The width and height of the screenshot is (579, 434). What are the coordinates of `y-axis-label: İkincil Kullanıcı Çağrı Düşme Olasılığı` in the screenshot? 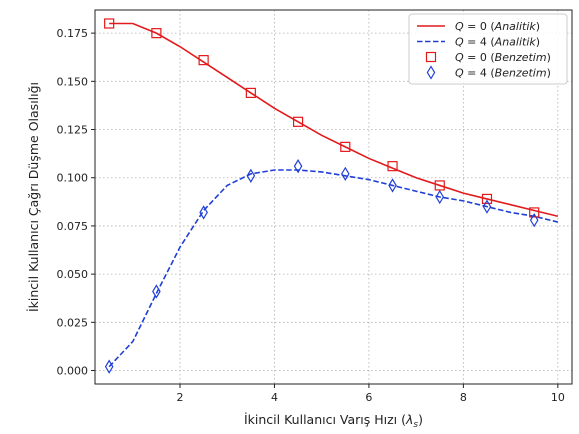 It's located at (33, 197).